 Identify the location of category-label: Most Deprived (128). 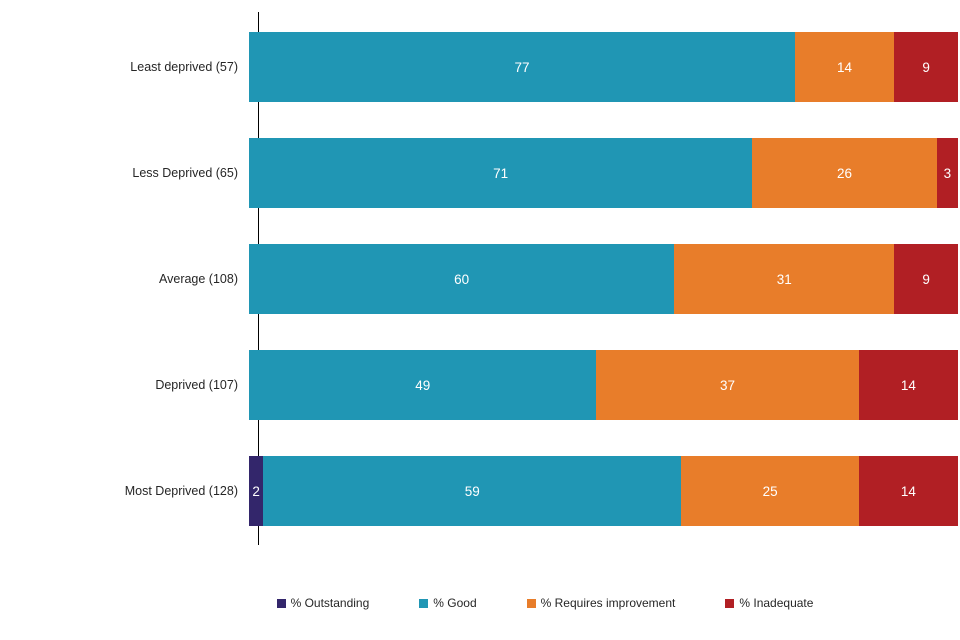
(181, 491).